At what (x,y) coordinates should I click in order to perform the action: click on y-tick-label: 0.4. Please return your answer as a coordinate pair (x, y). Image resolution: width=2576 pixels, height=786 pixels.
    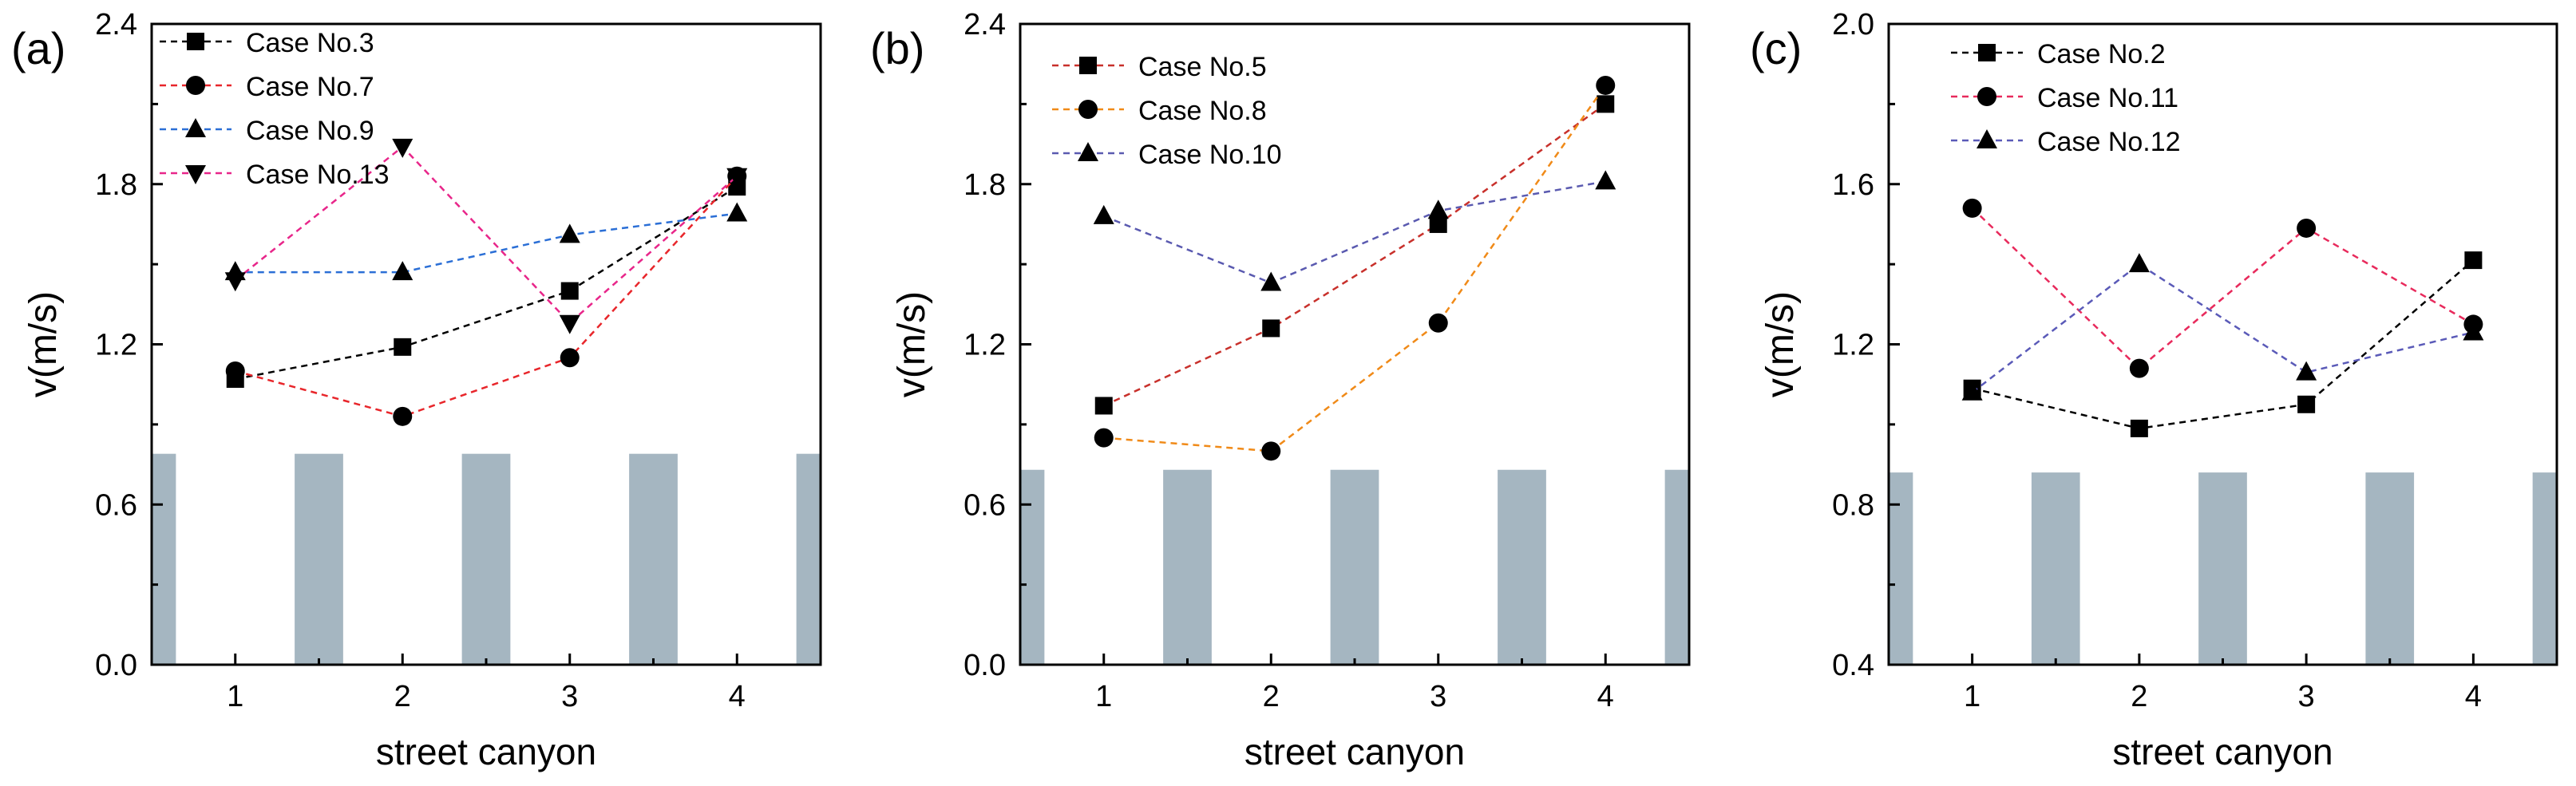
    Looking at the image, I should click on (1853, 666).